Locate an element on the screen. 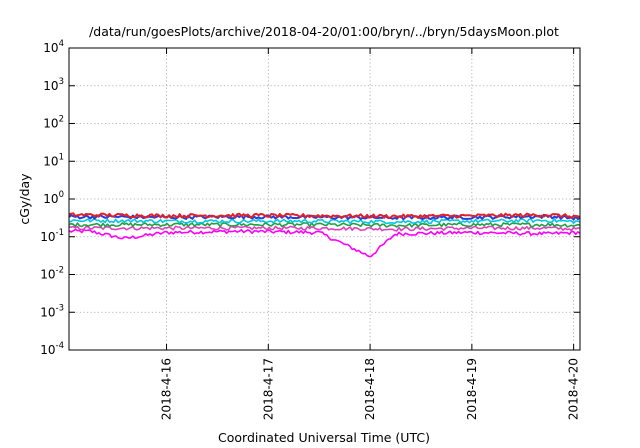  y-tick-label: 10² is located at coordinates (53, 123).